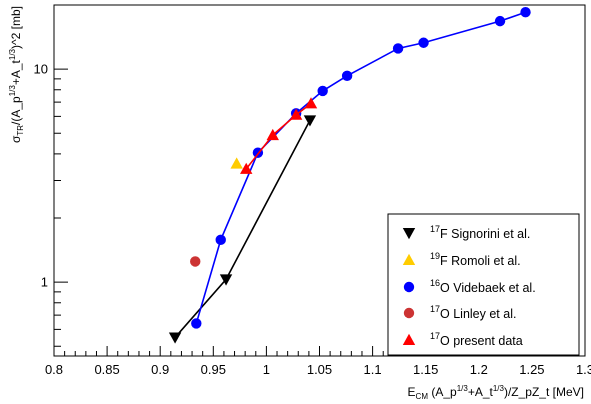 The width and height of the screenshot is (591, 404). I want to click on legend-label-superscript: 19, so click(435, 256).